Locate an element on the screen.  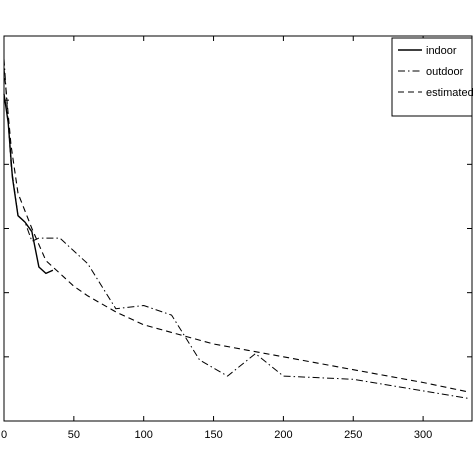
x-tick-label: 50 is located at coordinates (74, 435).